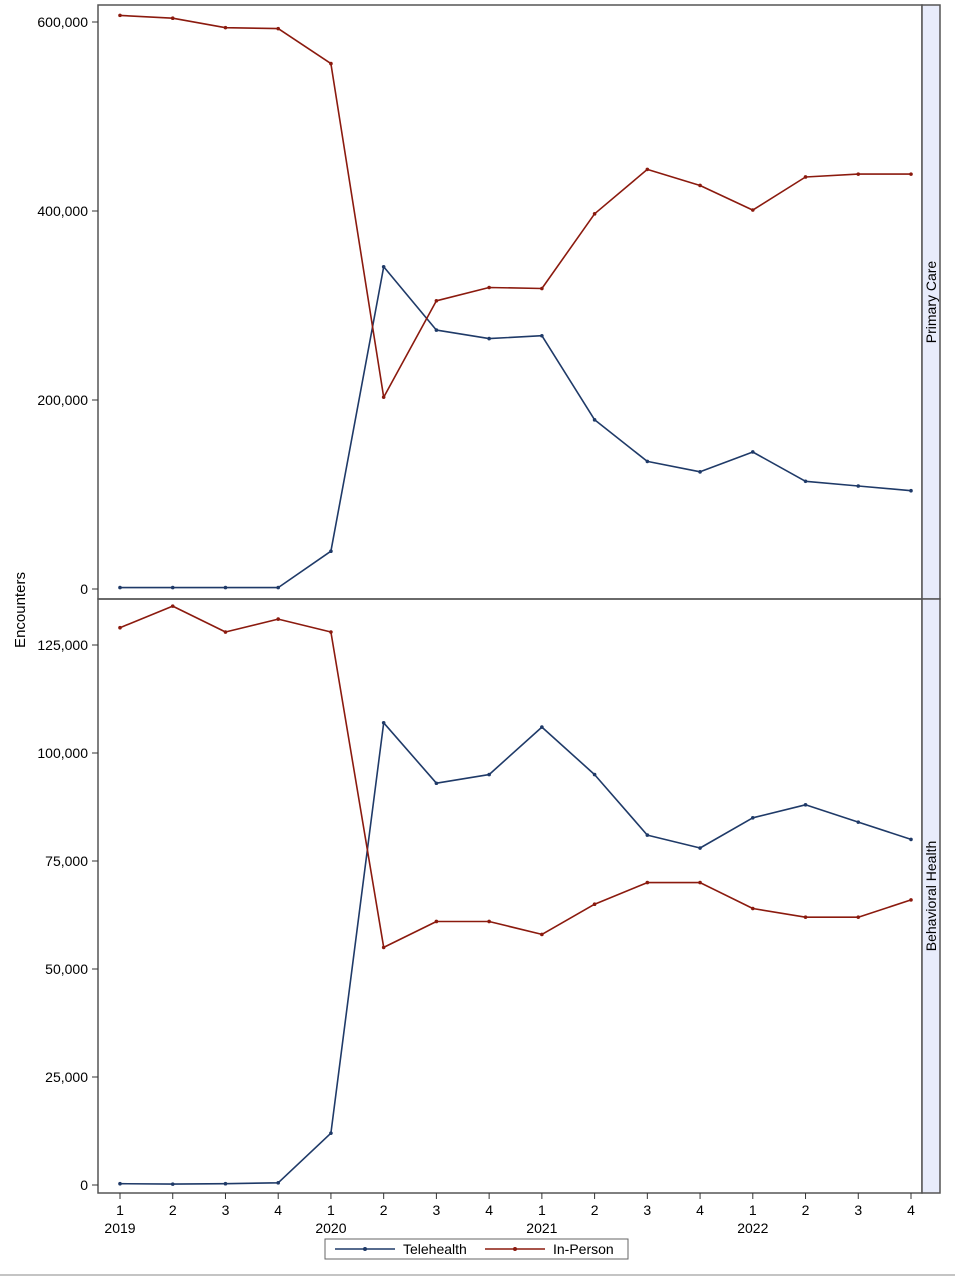 The image size is (955, 1285). Describe the element at coordinates (66, 969) in the screenshot. I see `y-tick-label: 50,000` at that location.